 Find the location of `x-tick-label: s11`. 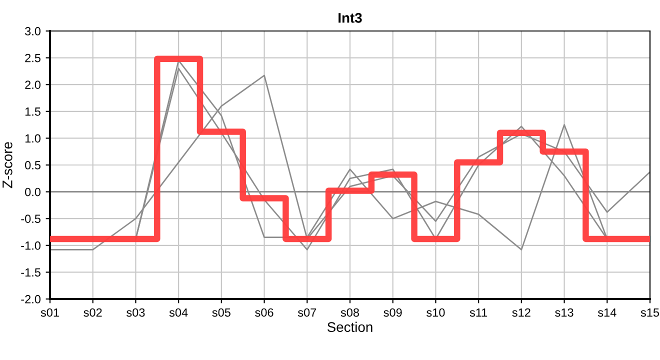

x-tick-label: s11 is located at coordinates (479, 312).